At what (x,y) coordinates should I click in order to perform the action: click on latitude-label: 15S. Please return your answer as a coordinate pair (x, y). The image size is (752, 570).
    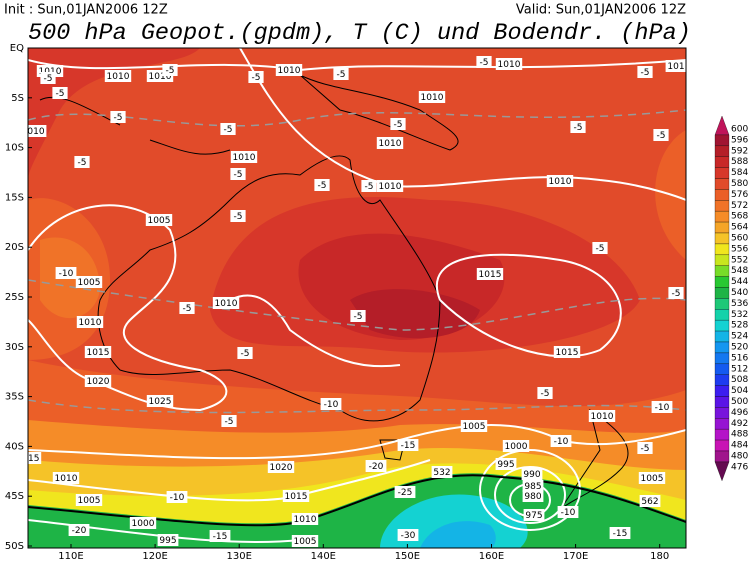
    Looking at the image, I should click on (14, 197).